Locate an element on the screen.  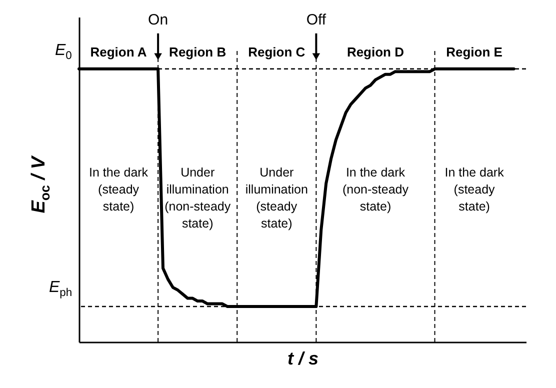
ref-line-label: E$_{0}$ is located at coordinates (63, 52).